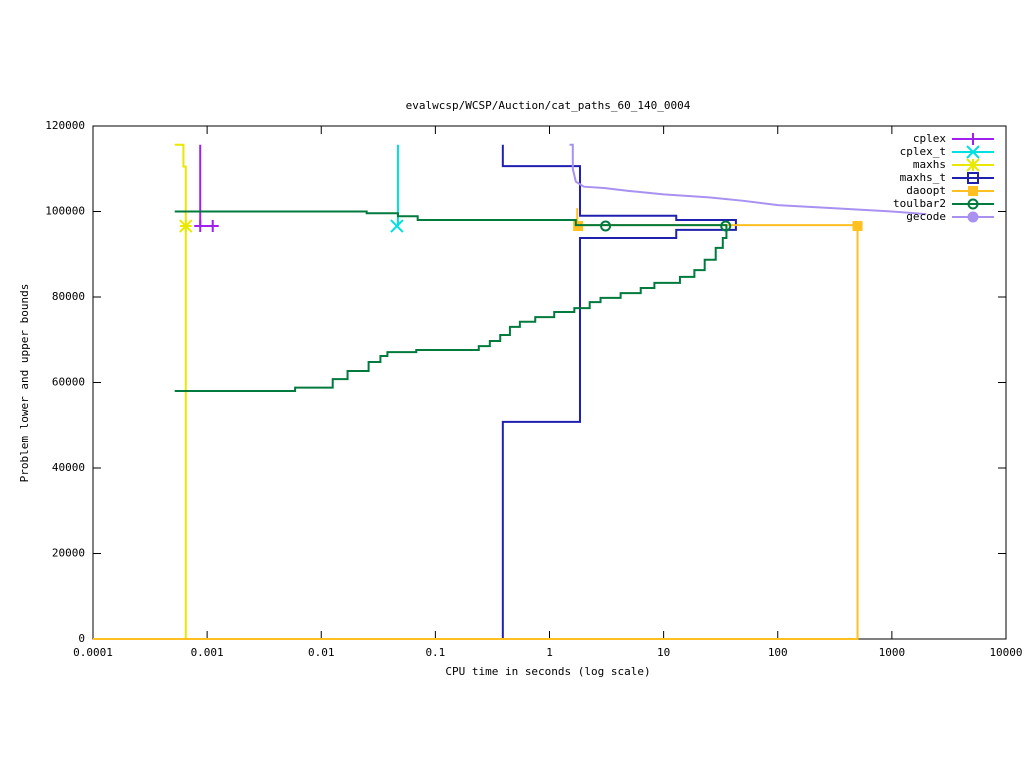 This screenshot has width=1024, height=768. Describe the element at coordinates (68, 467) in the screenshot. I see `y-tick-label: 40000` at that location.